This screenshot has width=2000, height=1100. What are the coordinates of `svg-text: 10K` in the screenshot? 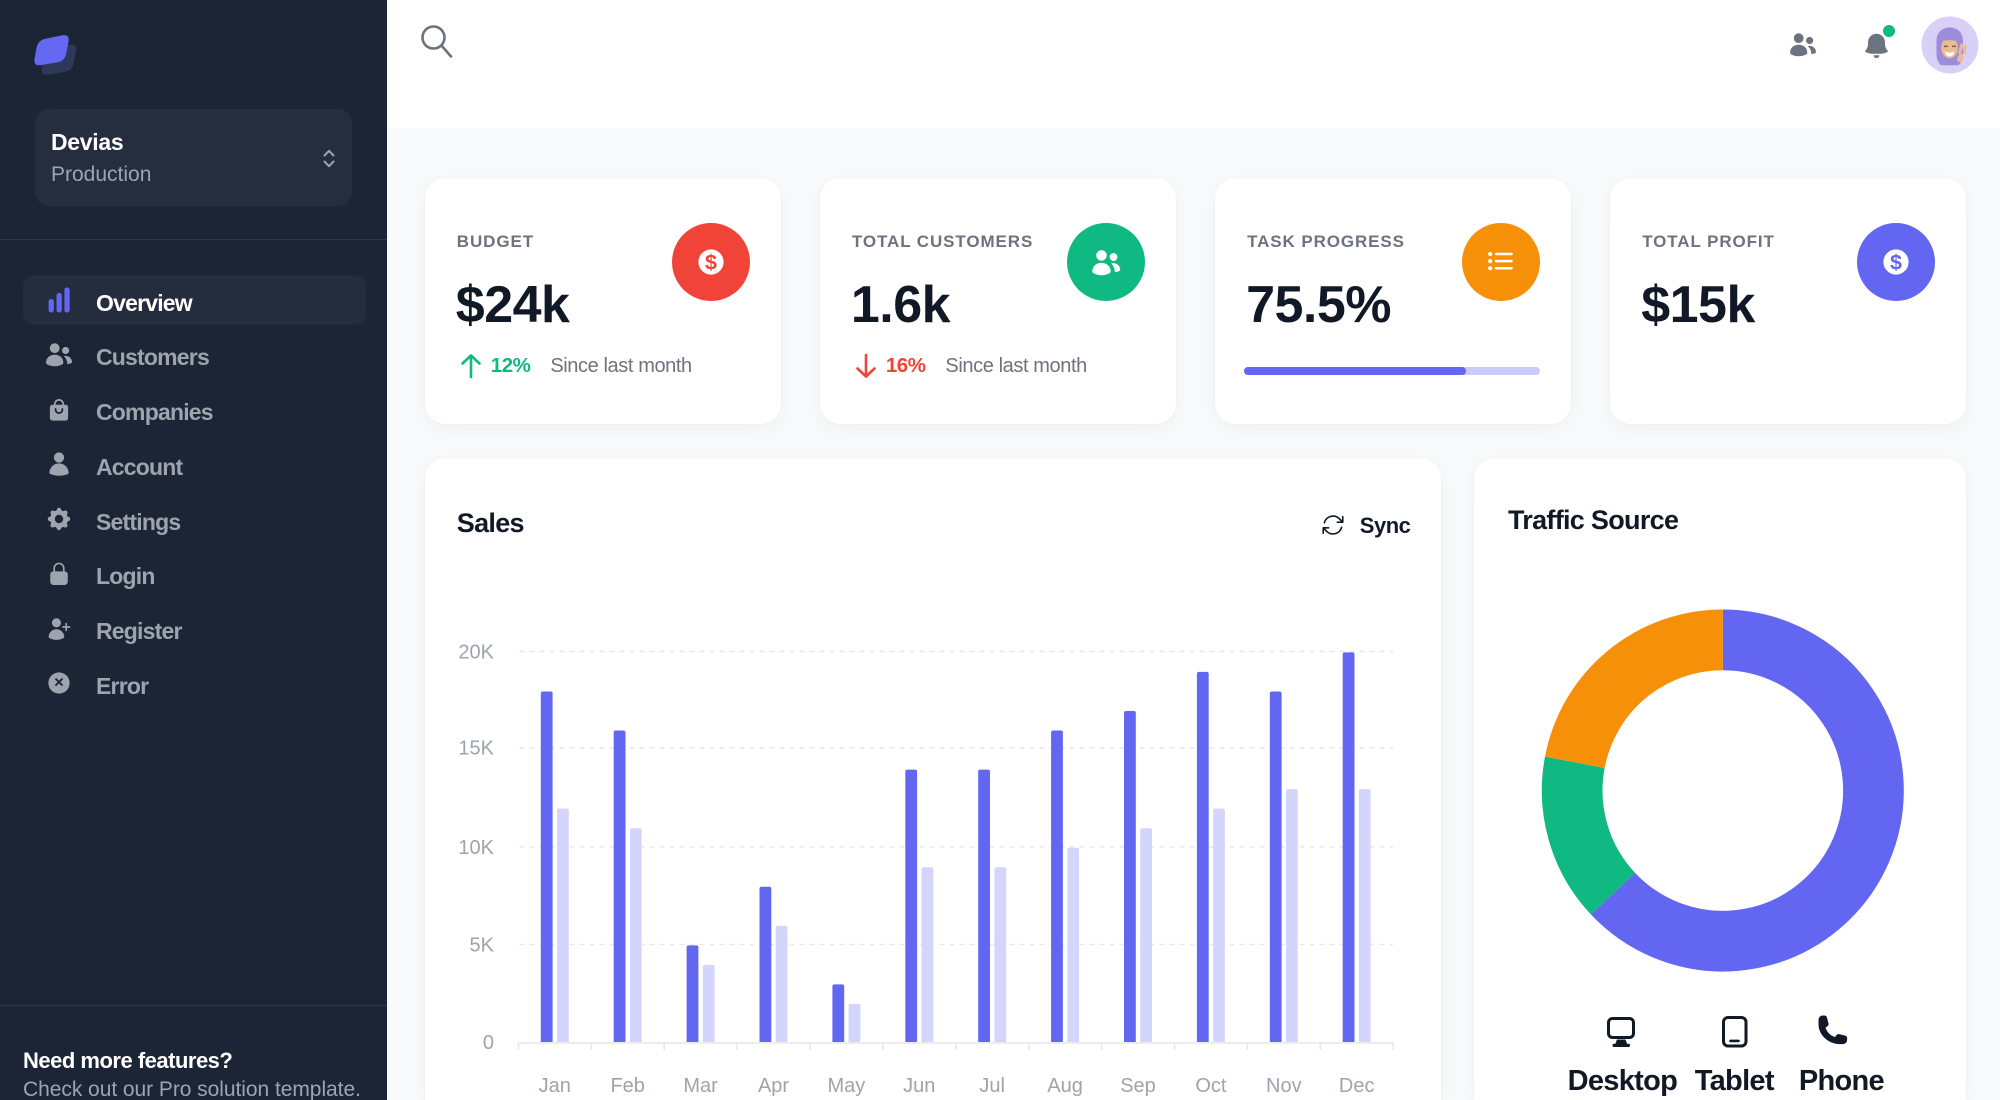 It's located at (476, 848).